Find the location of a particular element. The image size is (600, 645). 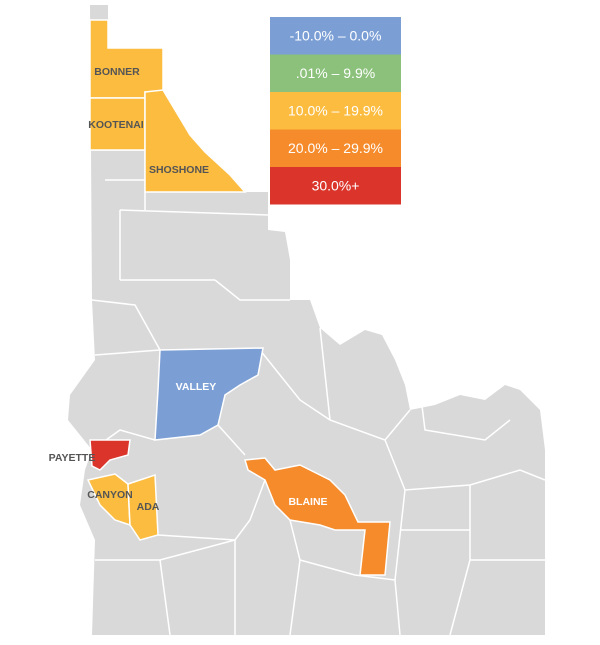

county-label: KOOTENAI is located at coordinates (116, 125).